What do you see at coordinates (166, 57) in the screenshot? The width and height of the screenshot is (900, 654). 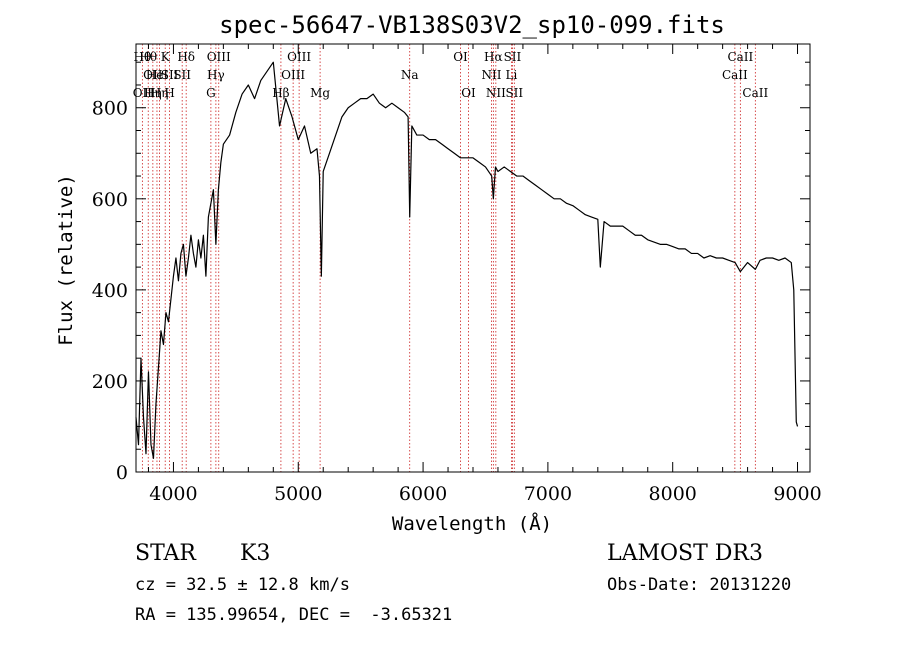 I see `line-marker-label: K` at bounding box center [166, 57].